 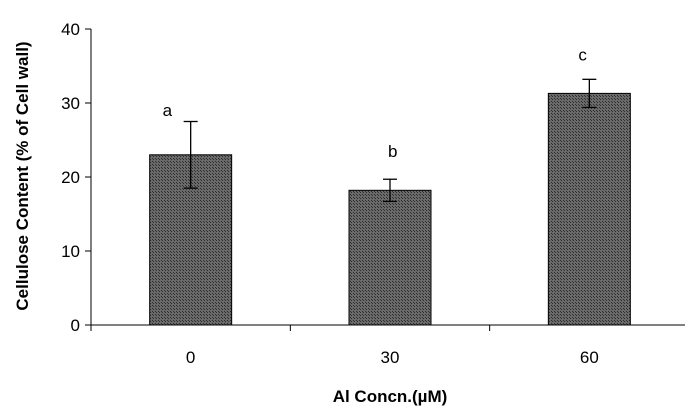 I want to click on y-tick-label: 0, so click(x=75, y=325).